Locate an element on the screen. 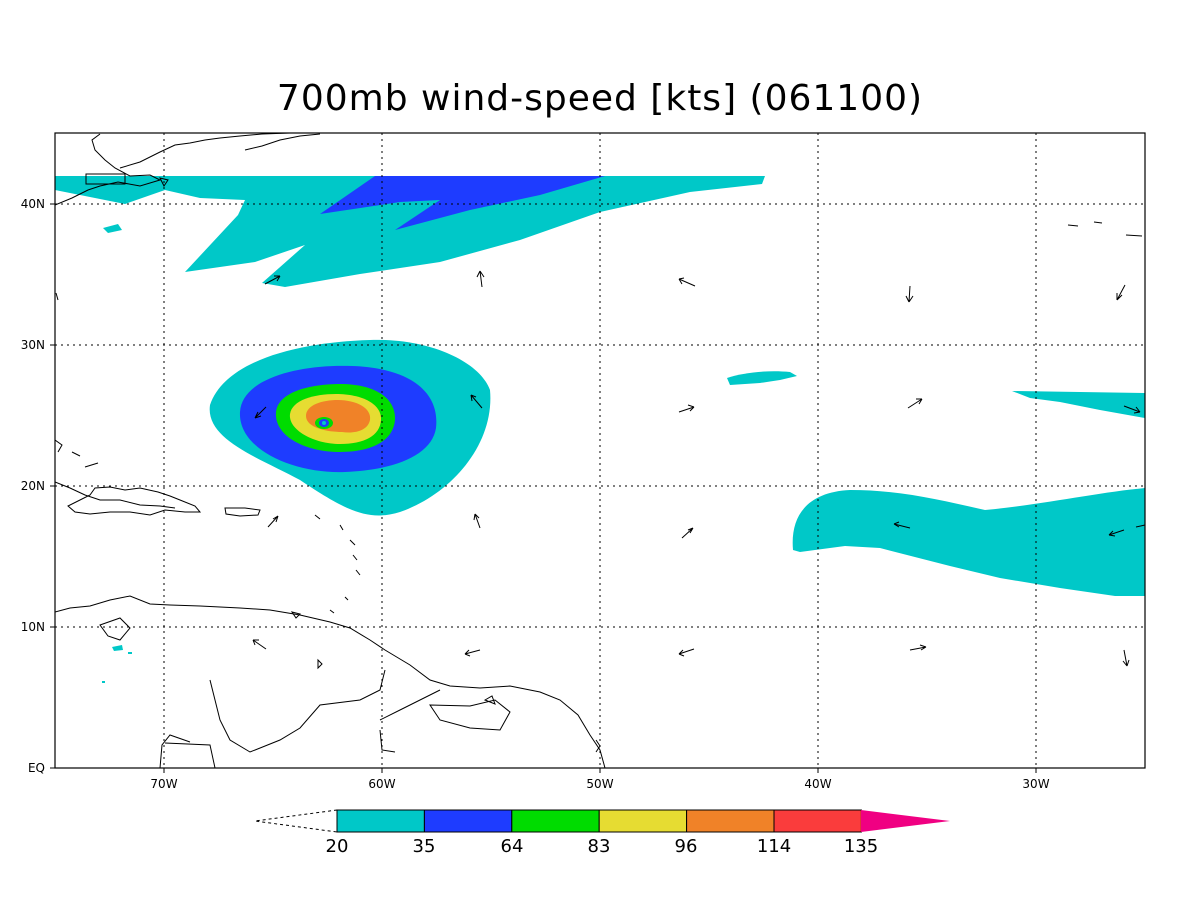 The height and width of the screenshot is (900, 1200). shade-jet-blue is located at coordinates (462, 203).